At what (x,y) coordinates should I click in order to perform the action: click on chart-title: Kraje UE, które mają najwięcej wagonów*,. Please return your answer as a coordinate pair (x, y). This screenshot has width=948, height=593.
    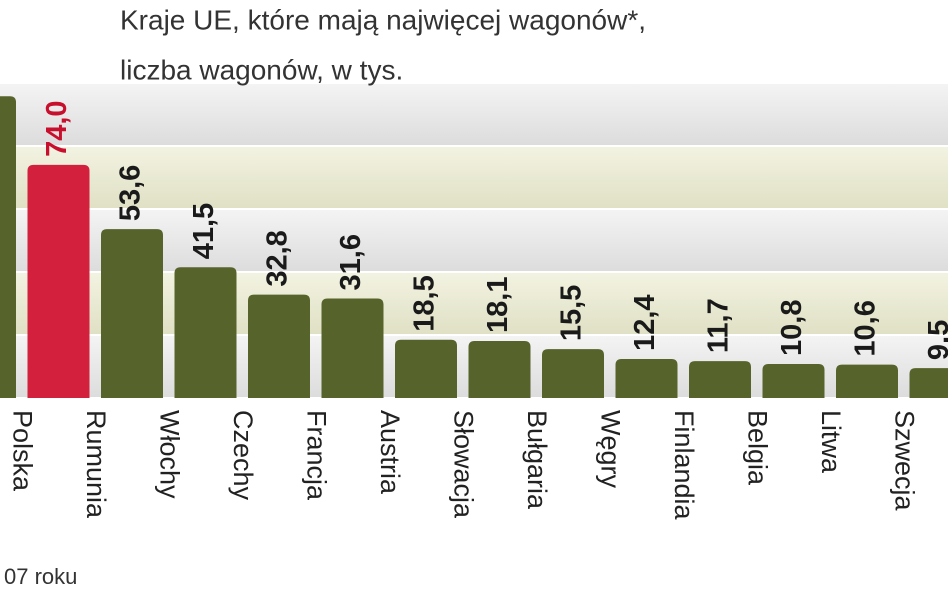
    Looking at the image, I should click on (383, 19).